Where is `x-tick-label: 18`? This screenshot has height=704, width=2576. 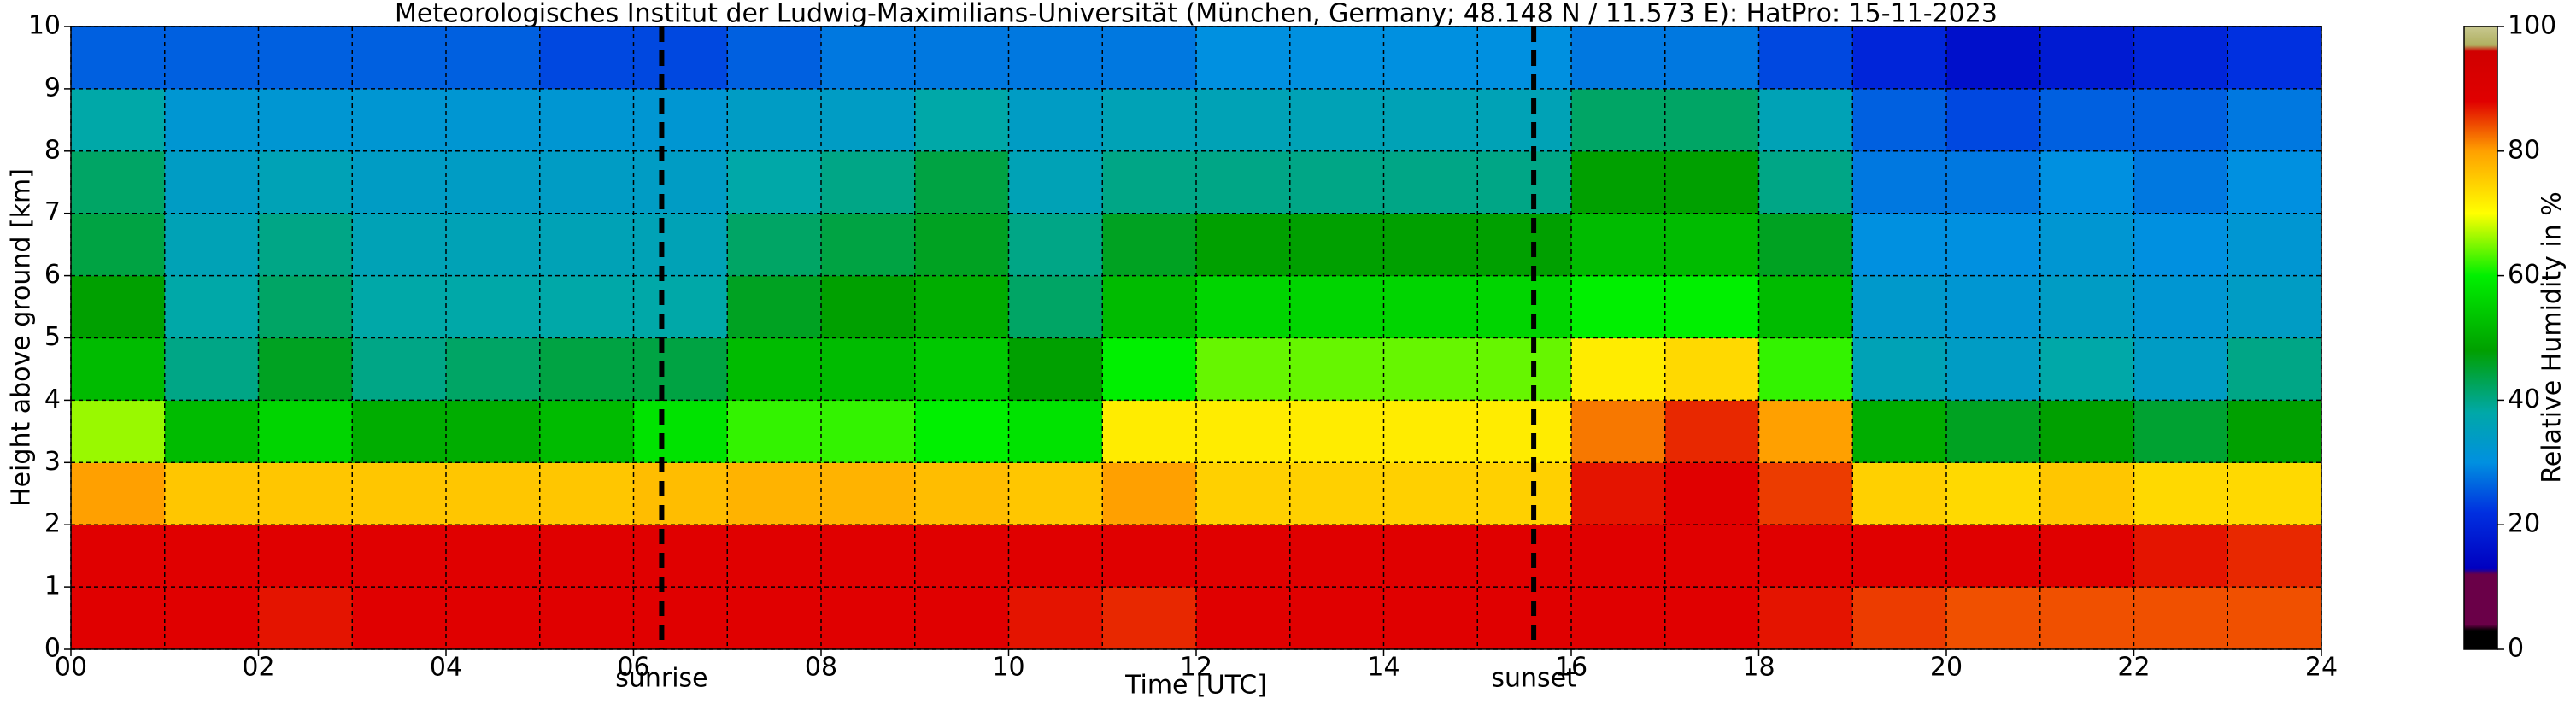 x-tick-label: 18 is located at coordinates (1758, 668).